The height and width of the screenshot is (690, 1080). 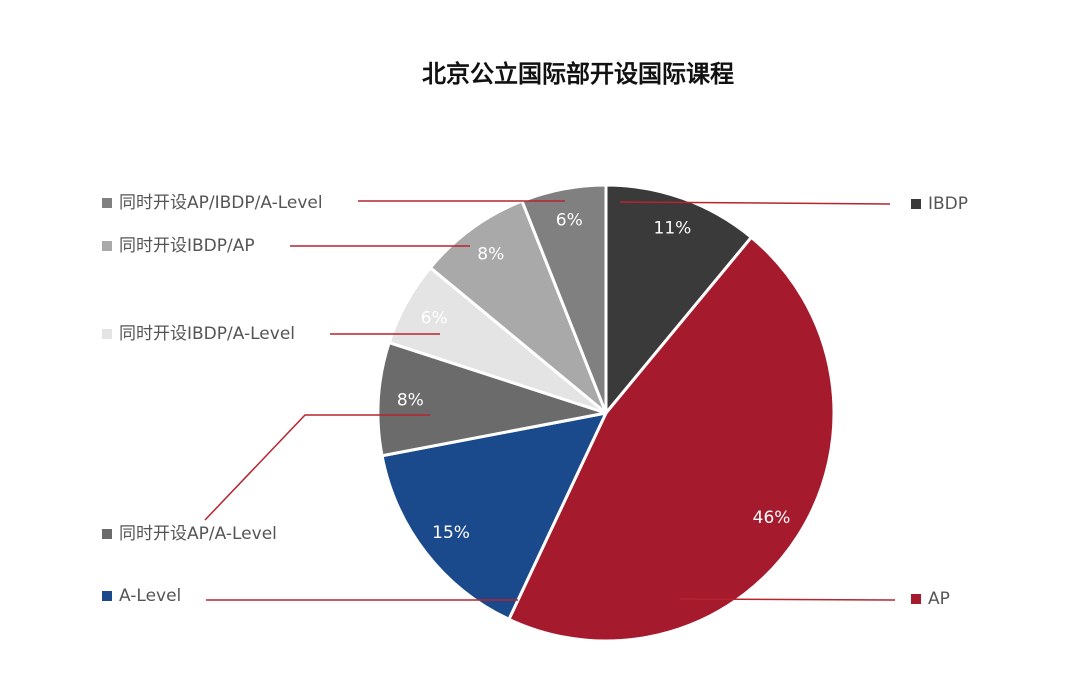 I want to click on legend-label-a-level: A-Level, so click(x=150, y=596).